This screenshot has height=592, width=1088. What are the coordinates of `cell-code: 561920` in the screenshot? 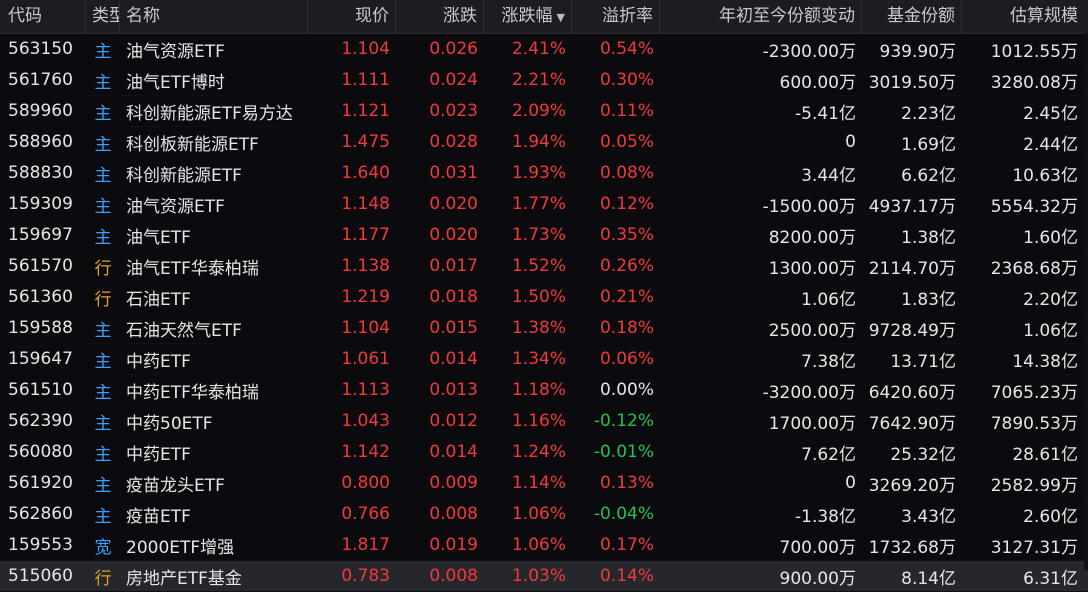 It's located at (40, 483).